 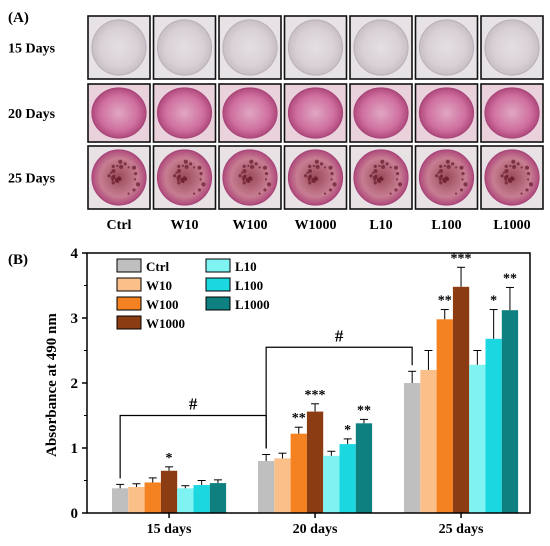 What do you see at coordinates (493, 425) in the screenshot?
I see `bar-l100-25-days` at bounding box center [493, 425].